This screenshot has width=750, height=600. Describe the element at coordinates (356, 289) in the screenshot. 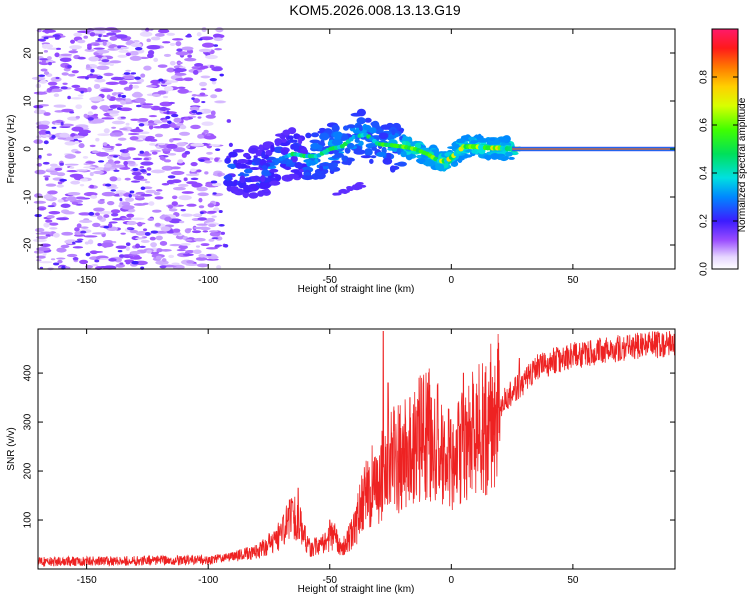

I see `spectrogram-x-label: Height of straight line (km)` at that location.